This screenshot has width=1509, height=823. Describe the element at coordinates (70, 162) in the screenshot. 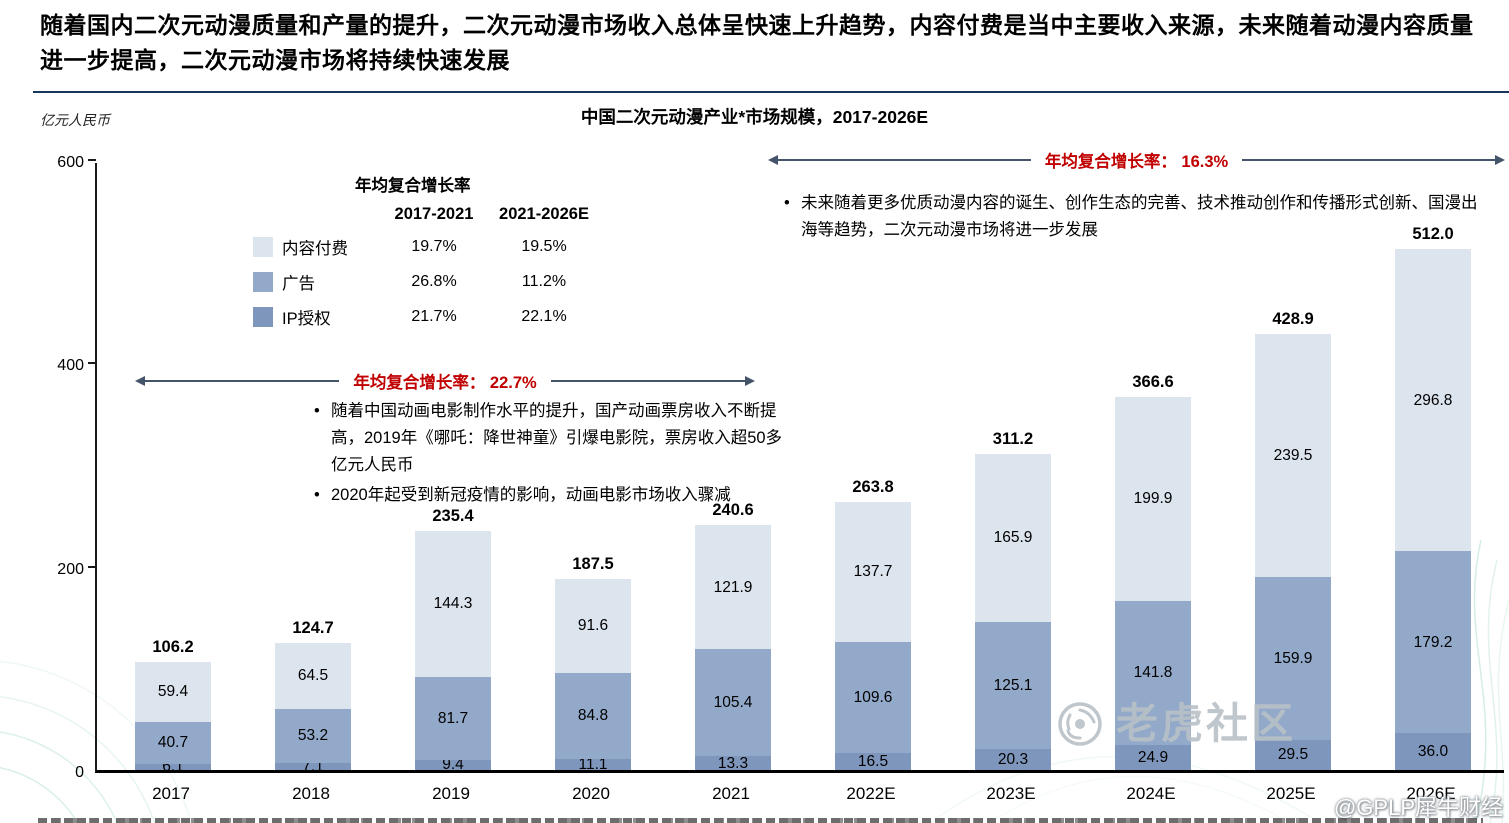

I see `y-axis-tick-label: 600` at that location.